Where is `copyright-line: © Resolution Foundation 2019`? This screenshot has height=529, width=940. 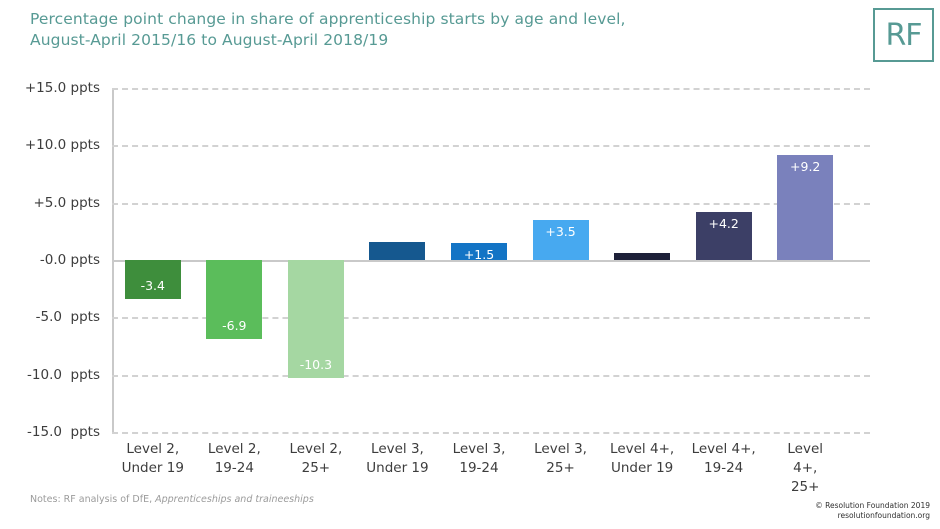
copyright-line: © Resolution Foundation 2019 is located at coordinates (872, 505).